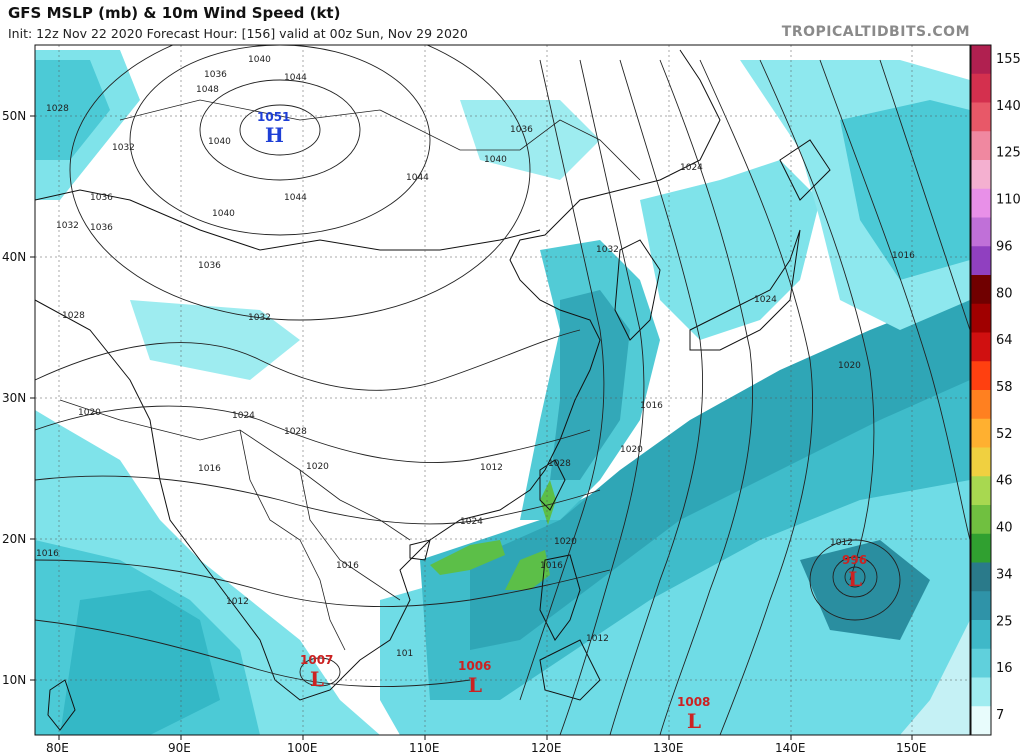  Describe the element at coordinates (1004, 668) in the screenshot. I see `colorbar-label: 16` at that location.